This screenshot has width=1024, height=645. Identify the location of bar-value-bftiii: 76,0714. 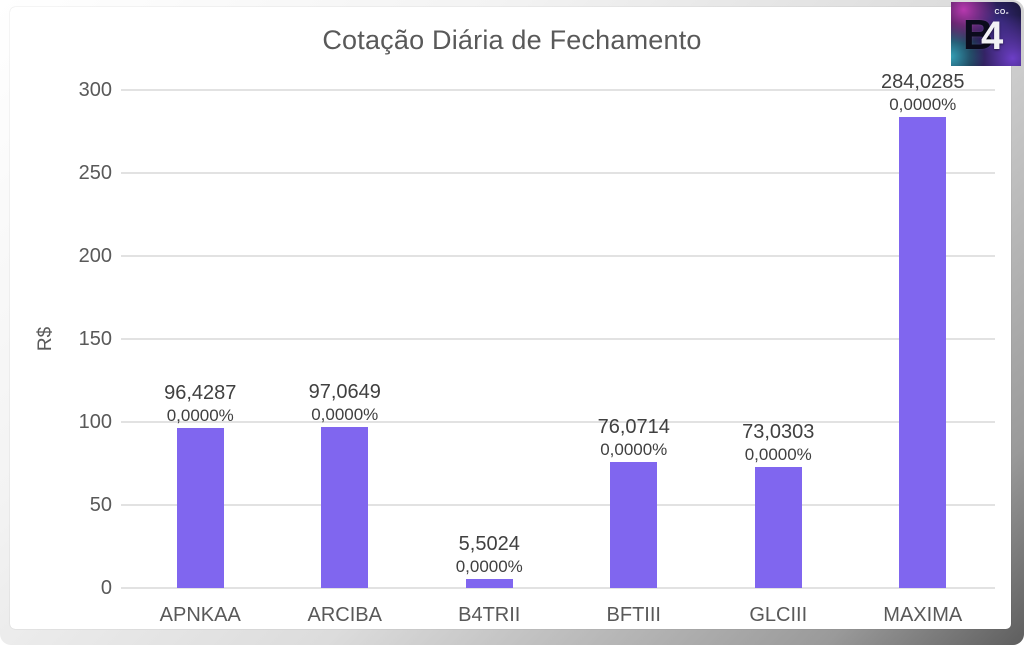
(633, 426).